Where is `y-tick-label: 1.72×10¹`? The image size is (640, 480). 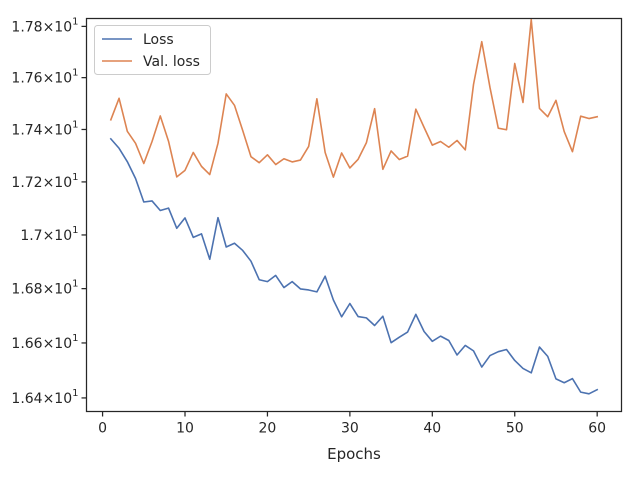
y-tick-label: 1.72×10¹ is located at coordinates (44, 181).